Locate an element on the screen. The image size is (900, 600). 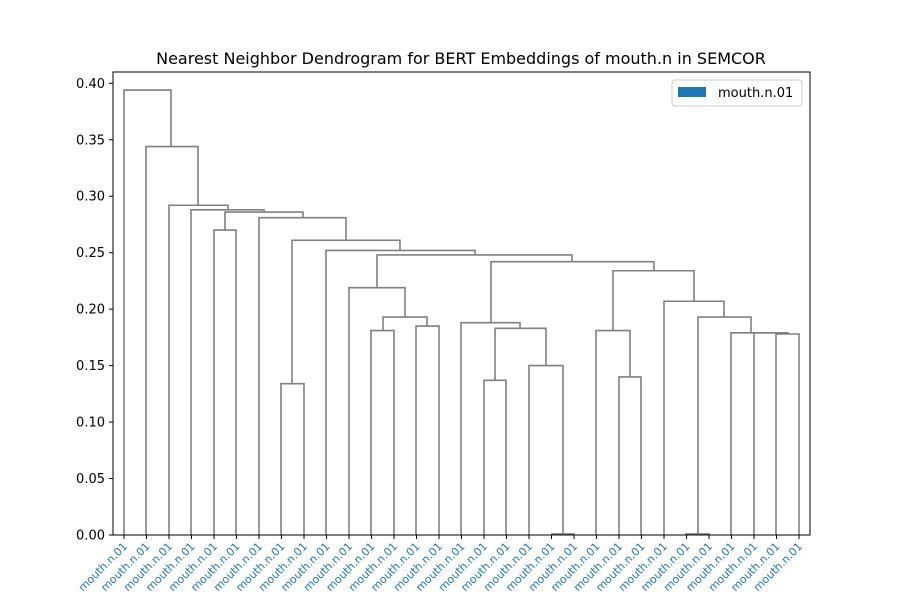
y-tick-label: 0.20 is located at coordinates (90, 310).